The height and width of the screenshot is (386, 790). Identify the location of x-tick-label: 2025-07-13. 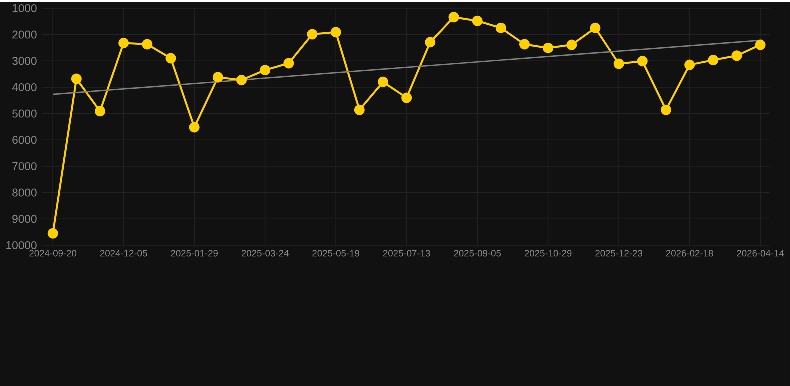
(406, 253).